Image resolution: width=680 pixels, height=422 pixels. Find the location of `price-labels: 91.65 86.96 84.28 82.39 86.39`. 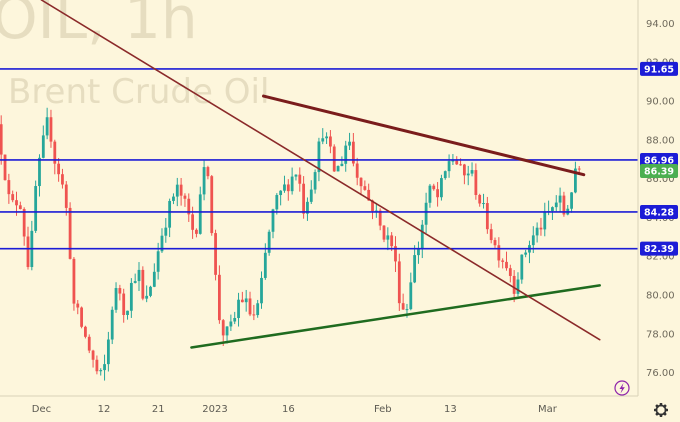

price-labels: 91.65 86.96 84.28 82.39 86.39 is located at coordinates (659, 158).